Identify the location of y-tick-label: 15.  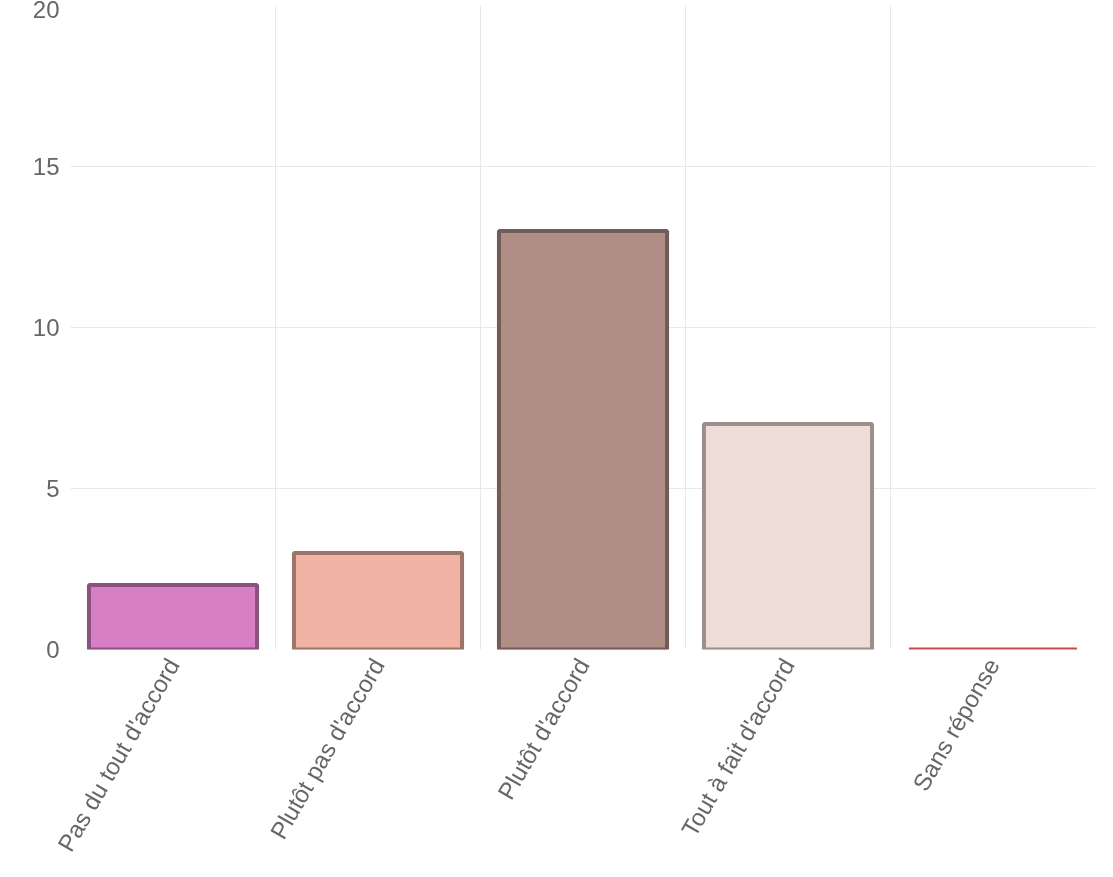
(46, 166).